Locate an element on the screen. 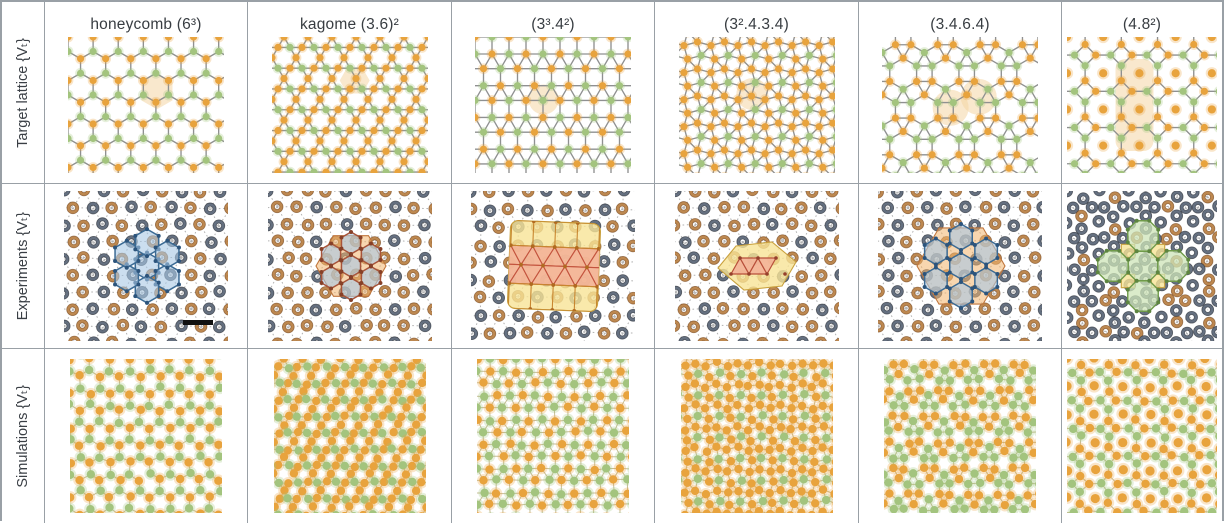 This screenshot has height=523, width=1224. target-lattice-t482-canvas is located at coordinates (1142, 105).